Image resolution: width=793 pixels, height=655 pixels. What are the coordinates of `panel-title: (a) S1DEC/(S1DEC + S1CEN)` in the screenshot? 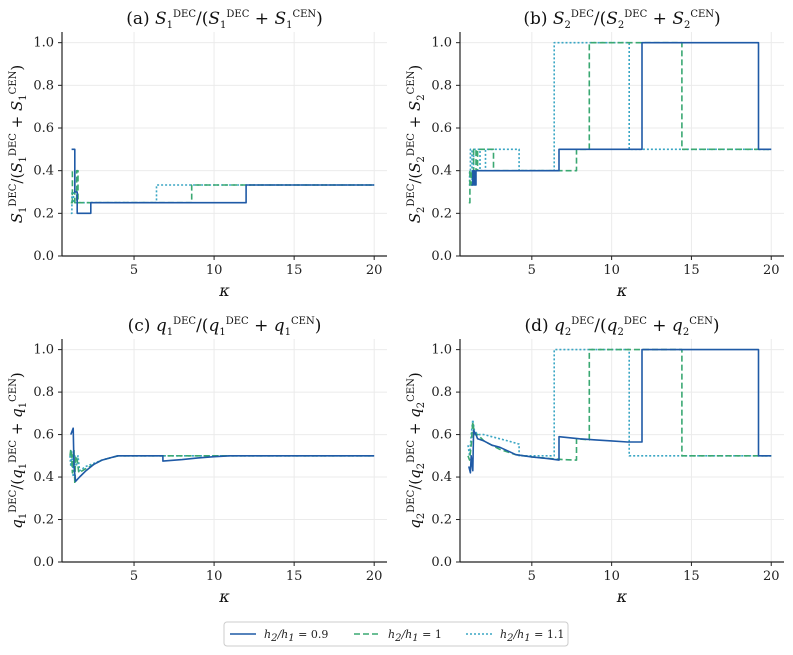 It's located at (224, 20).